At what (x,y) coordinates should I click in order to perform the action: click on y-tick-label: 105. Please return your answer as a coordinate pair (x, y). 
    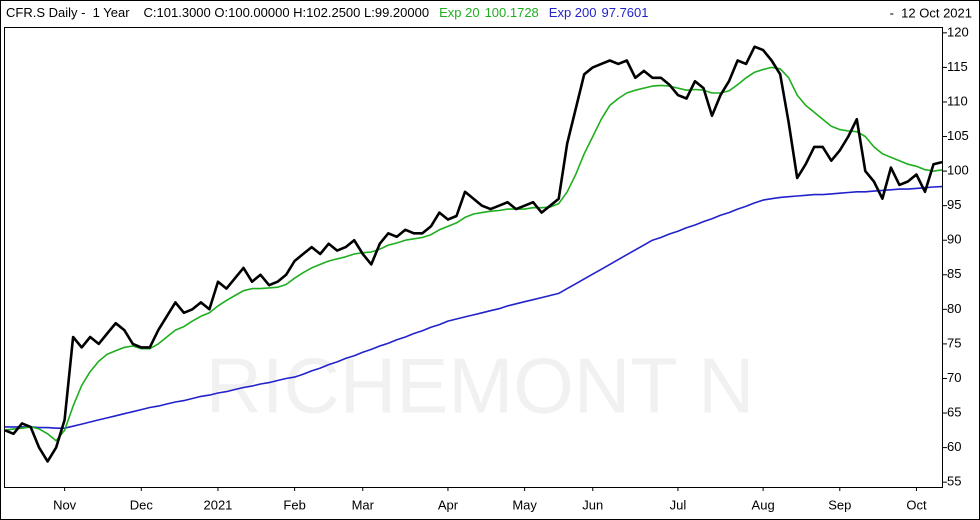
    Looking at the image, I should click on (958, 135).